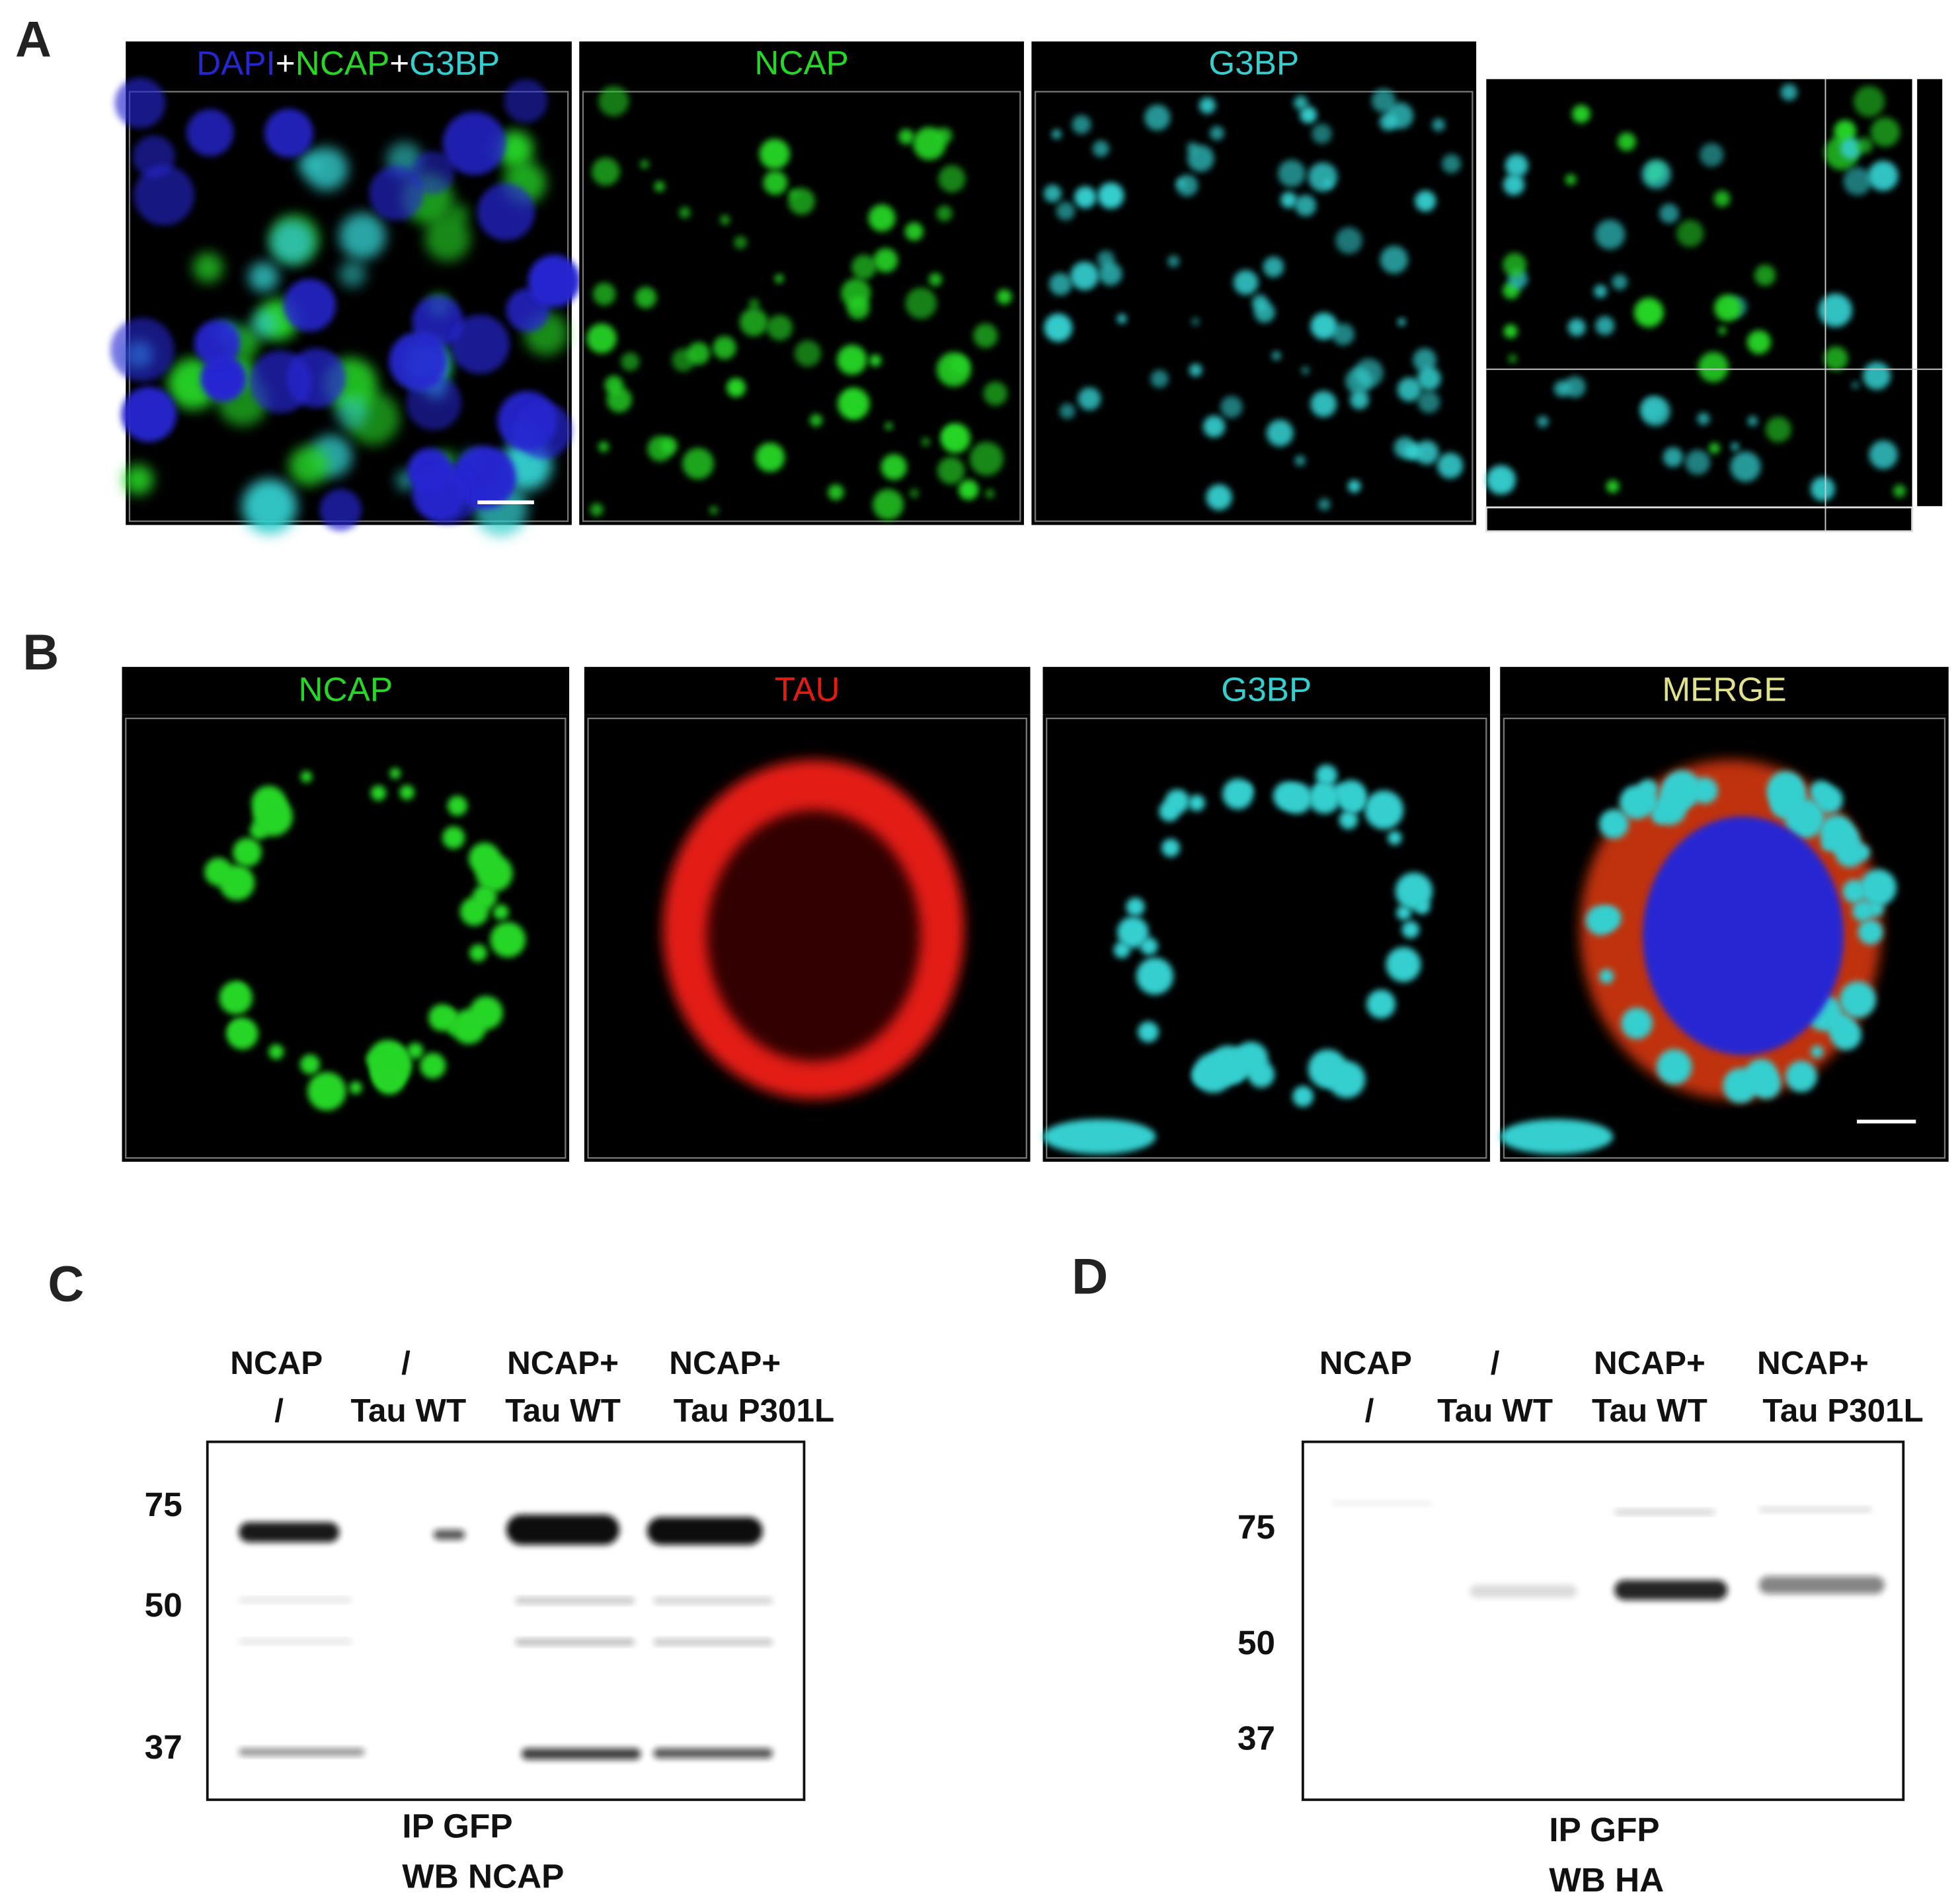 The height and width of the screenshot is (1904, 1960). I want to click on nucleus, so click(1743, 935).